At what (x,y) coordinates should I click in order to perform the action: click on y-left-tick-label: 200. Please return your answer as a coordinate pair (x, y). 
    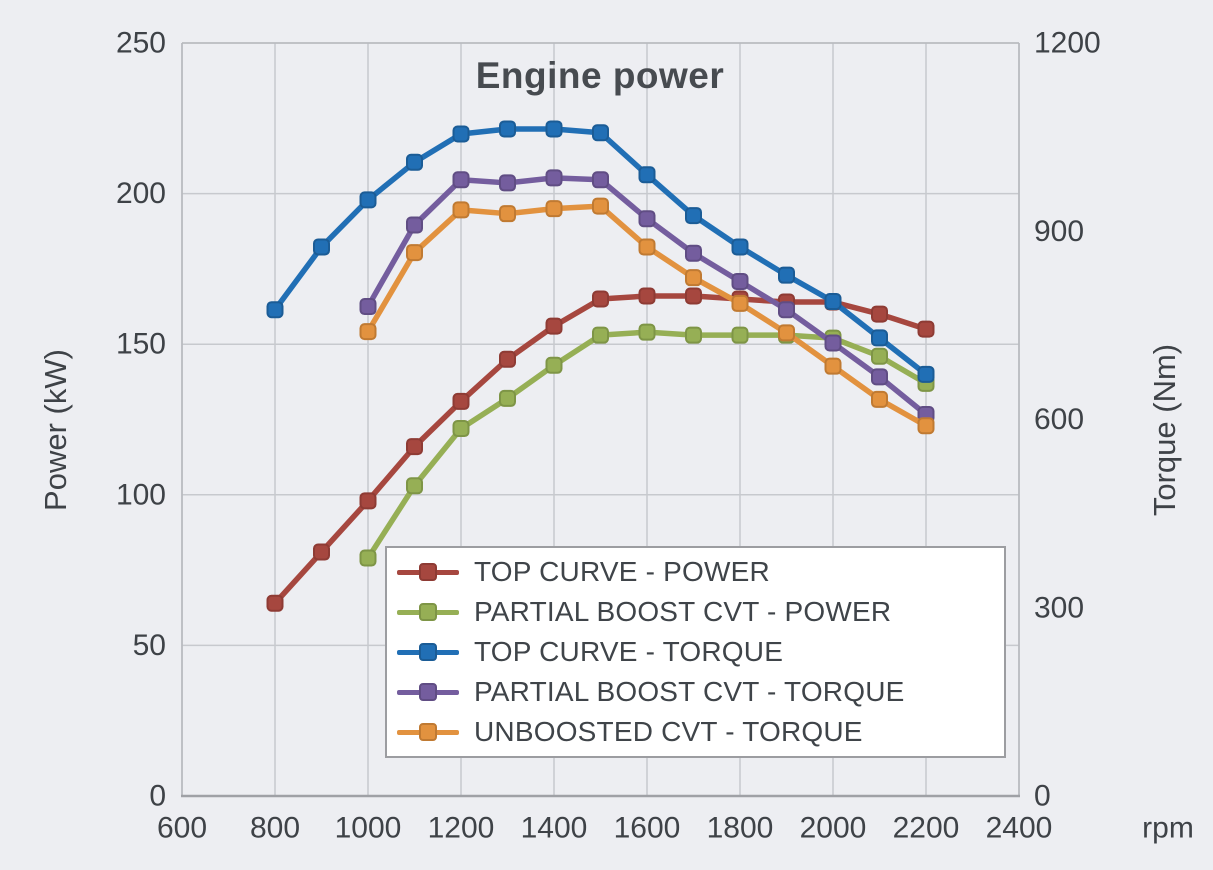
    Looking at the image, I should click on (141, 193).